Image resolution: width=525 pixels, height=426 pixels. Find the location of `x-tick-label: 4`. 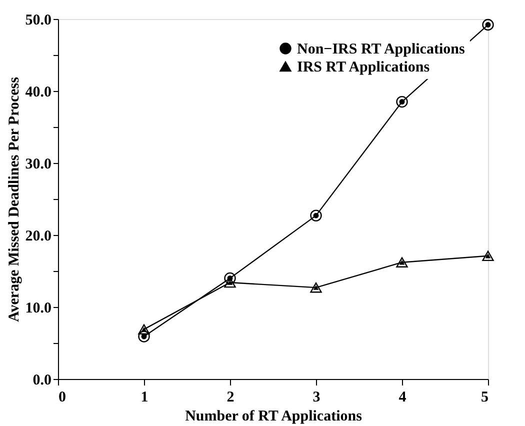

x-tick-label: 4 is located at coordinates (402, 398).